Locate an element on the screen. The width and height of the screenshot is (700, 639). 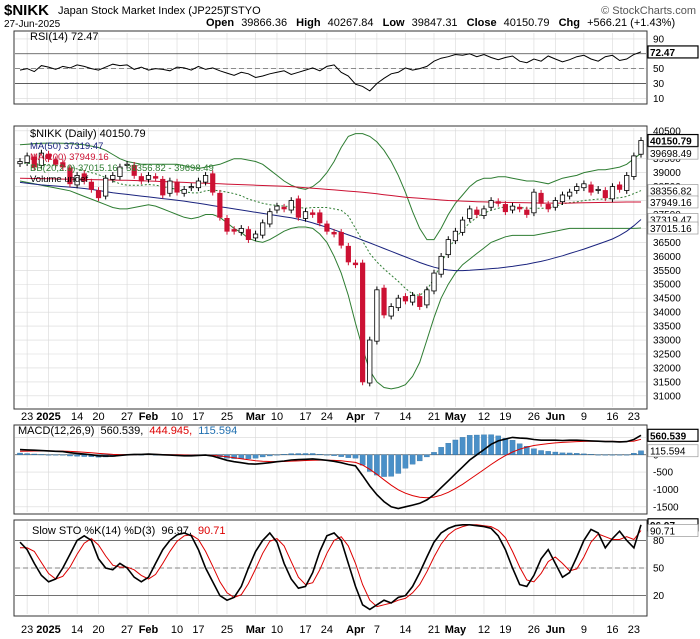
value-label-text: 39698.49 is located at coordinates (671, 154).